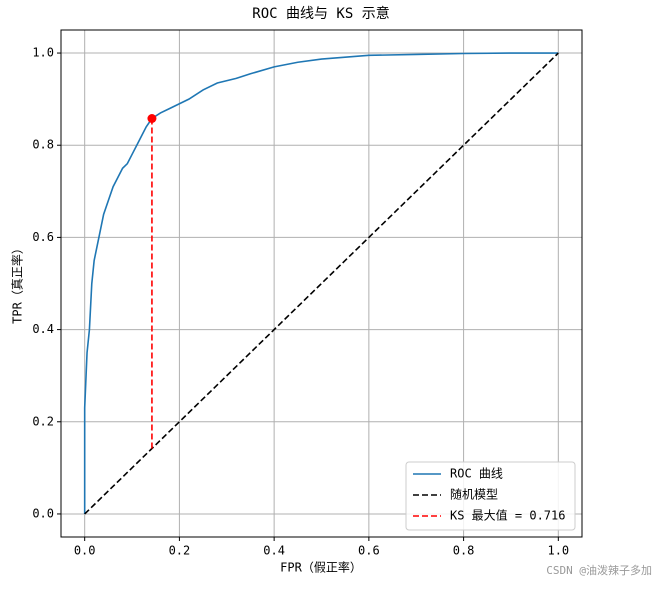 The image size is (659, 589). I want to click on y-tick-label: 0.0, so click(43, 513).